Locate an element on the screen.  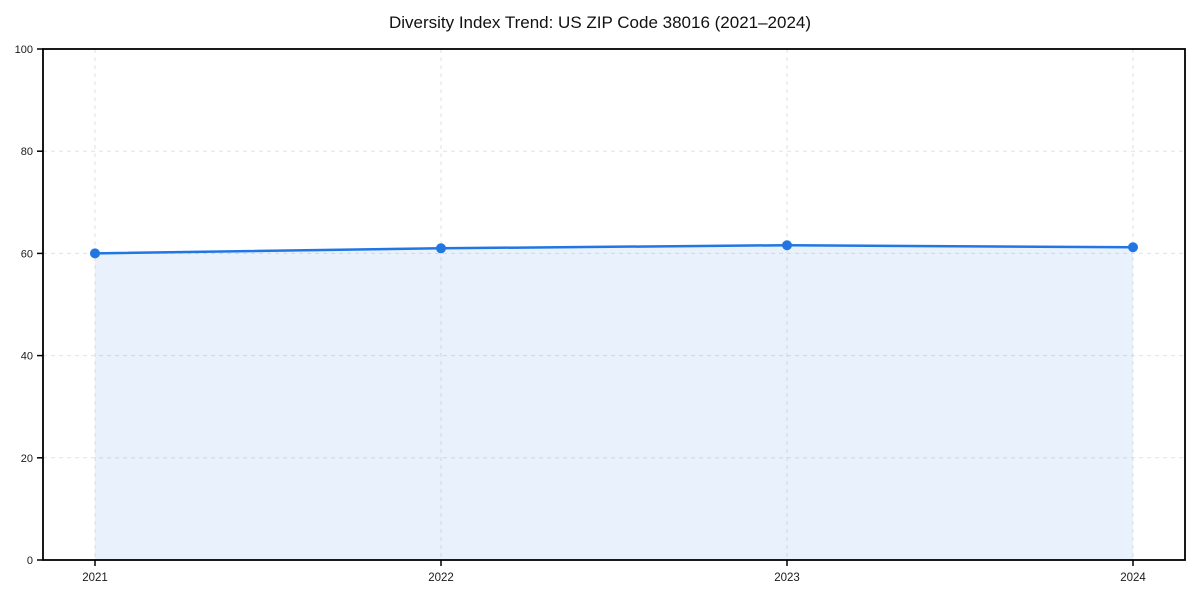
data-point-2023 is located at coordinates (787, 245).